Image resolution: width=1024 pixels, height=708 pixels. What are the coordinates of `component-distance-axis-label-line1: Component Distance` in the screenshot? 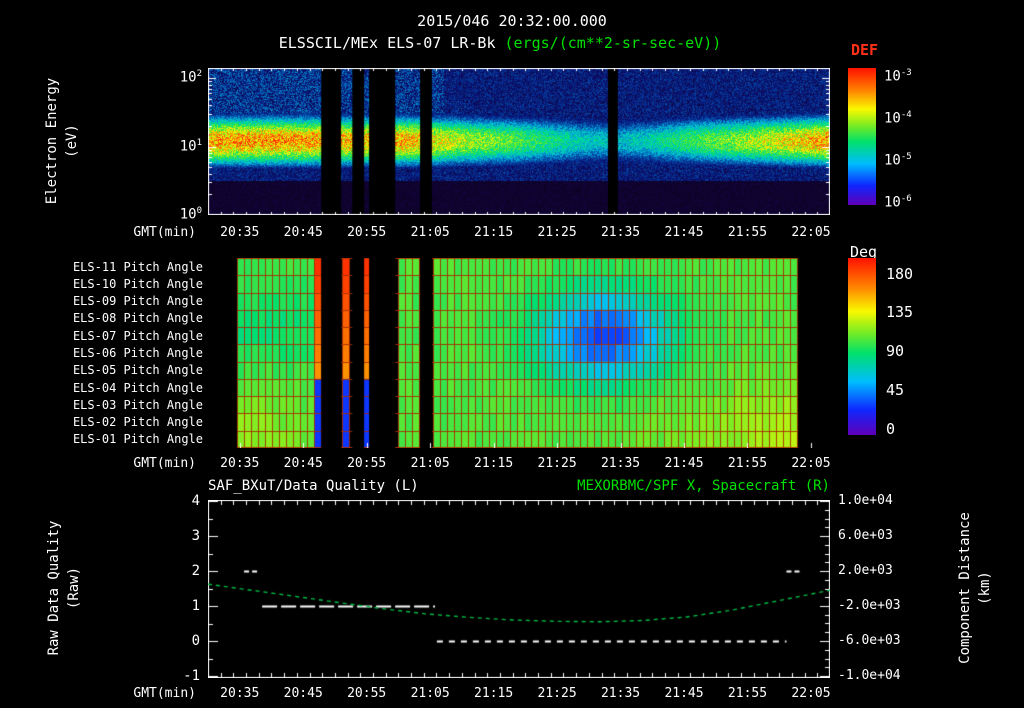 It's located at (965, 588).